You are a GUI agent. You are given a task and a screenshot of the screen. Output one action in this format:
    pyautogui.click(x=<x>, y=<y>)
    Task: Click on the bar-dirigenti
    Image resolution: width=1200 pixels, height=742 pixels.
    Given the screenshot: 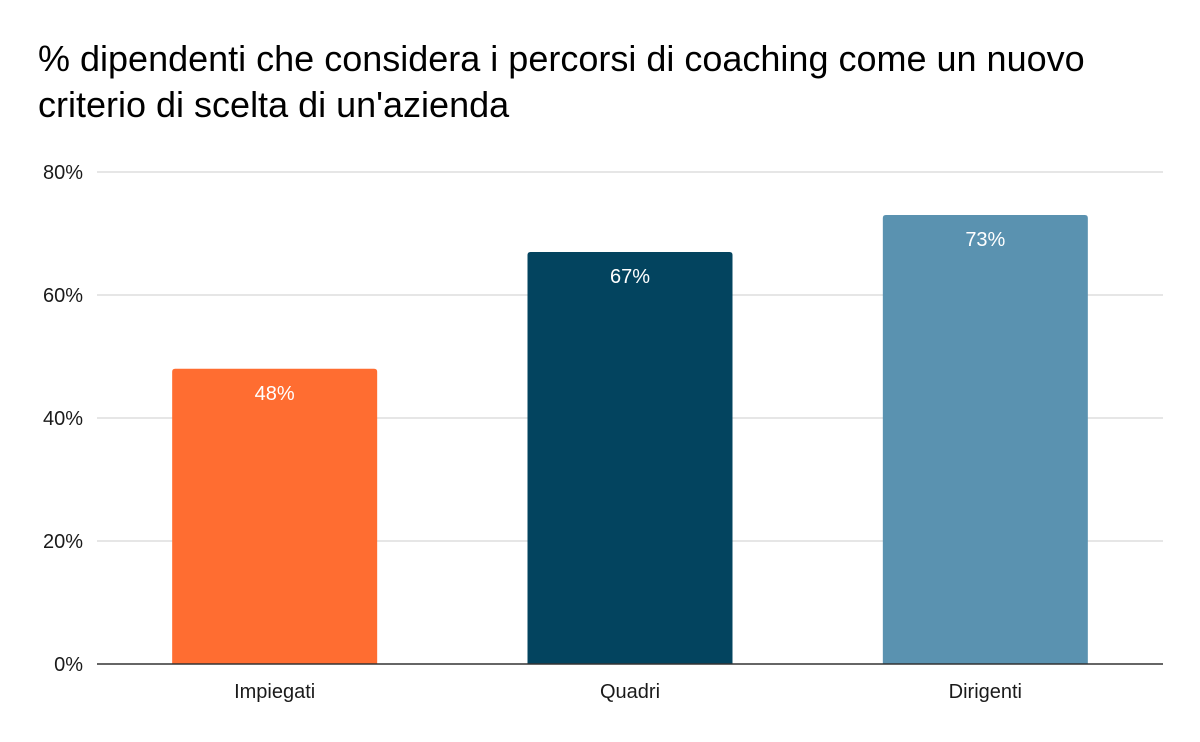 What is the action you would take?
    pyautogui.click(x=985, y=440)
    